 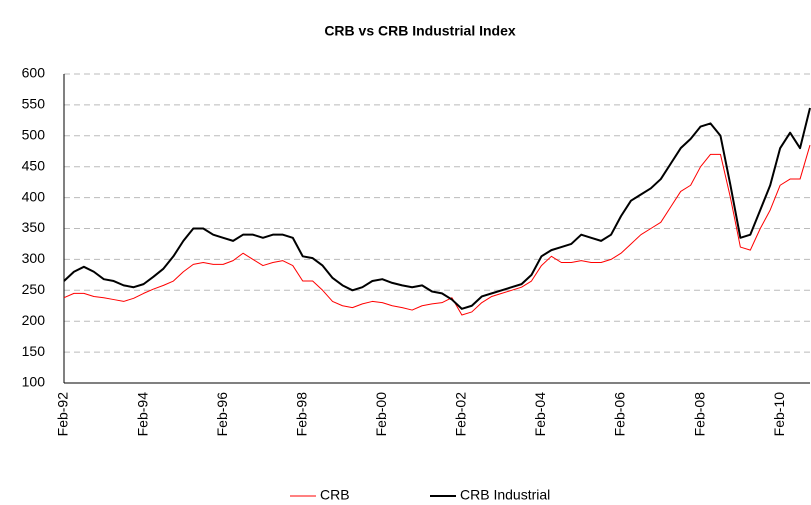 I want to click on y-tick-label: 400, so click(x=34, y=196).